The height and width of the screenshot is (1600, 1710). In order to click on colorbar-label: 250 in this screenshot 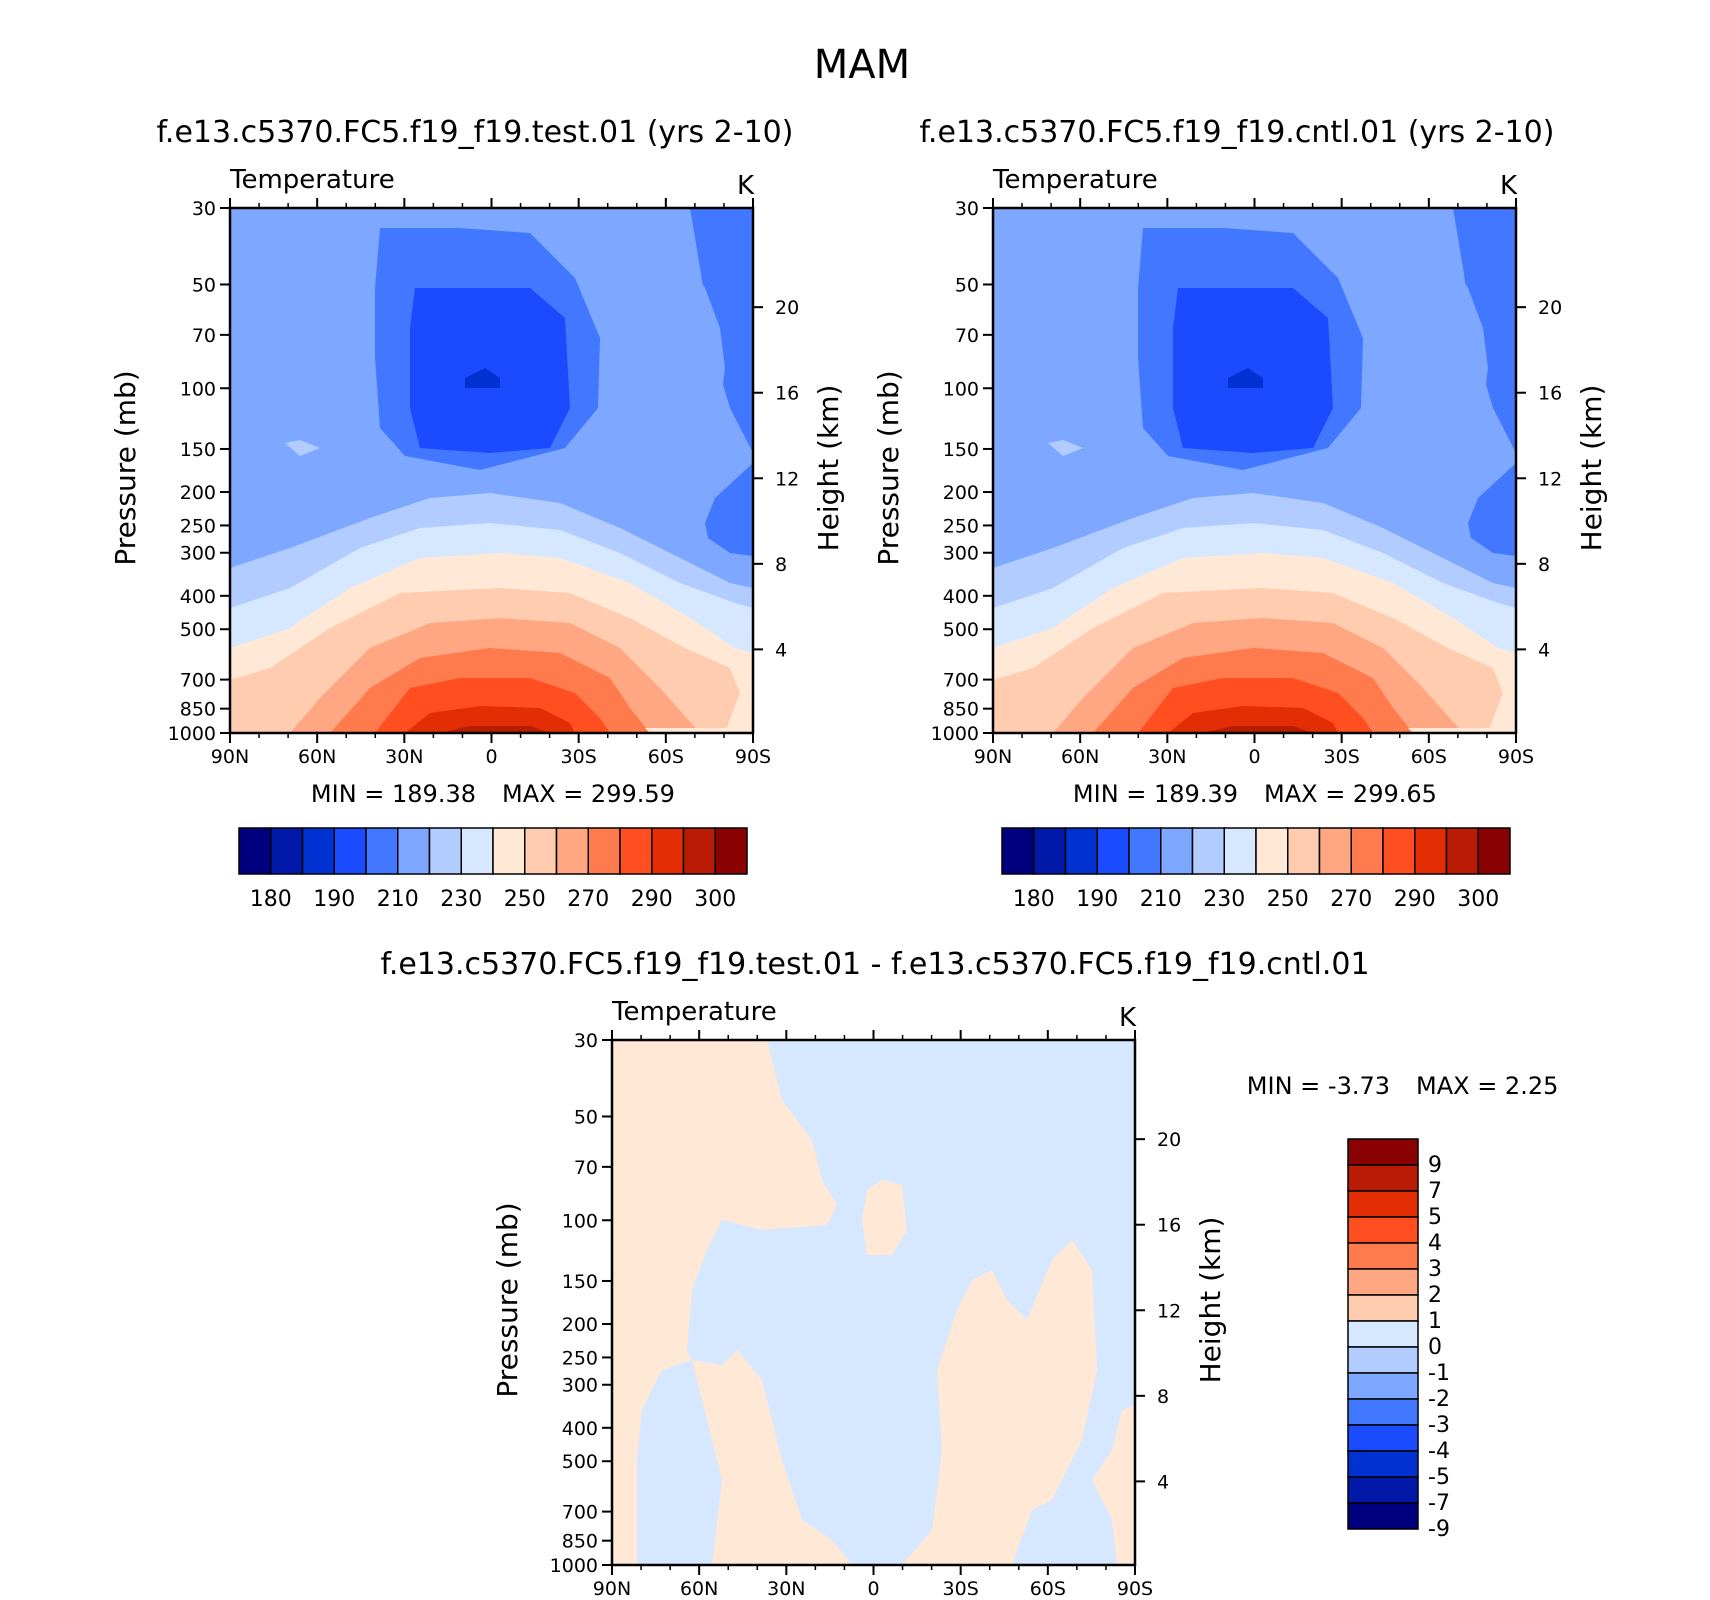, I will do `click(1288, 899)`.